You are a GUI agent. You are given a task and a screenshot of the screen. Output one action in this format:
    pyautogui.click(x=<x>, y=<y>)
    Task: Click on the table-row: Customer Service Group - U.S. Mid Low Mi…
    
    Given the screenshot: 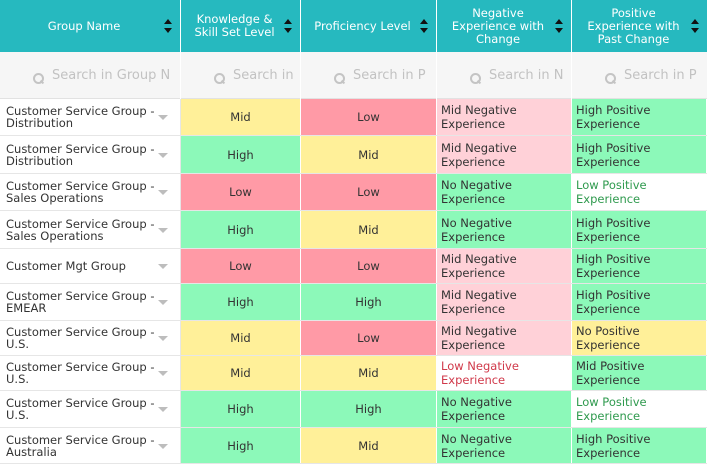 What is the action you would take?
    pyautogui.click(x=353, y=338)
    